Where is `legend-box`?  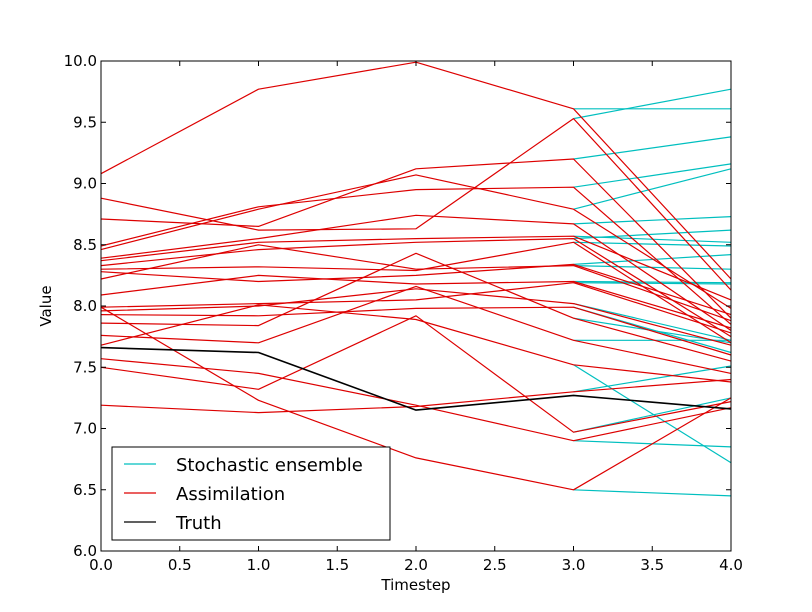
legend-box is located at coordinates (251, 493).